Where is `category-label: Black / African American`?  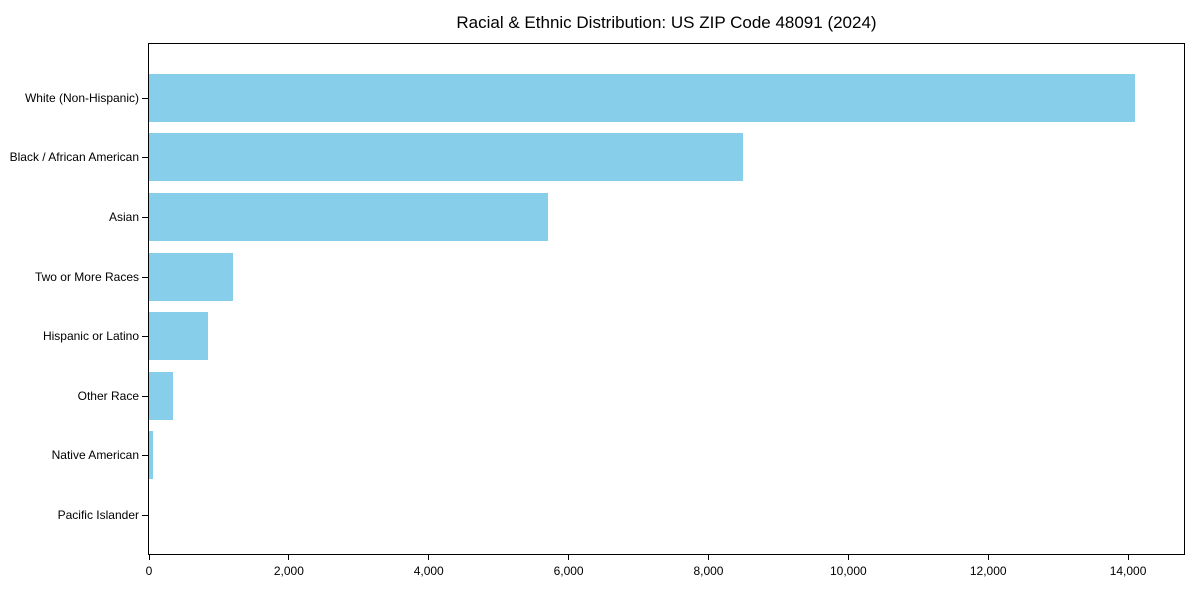
category-label: Black / African American is located at coordinates (74, 157).